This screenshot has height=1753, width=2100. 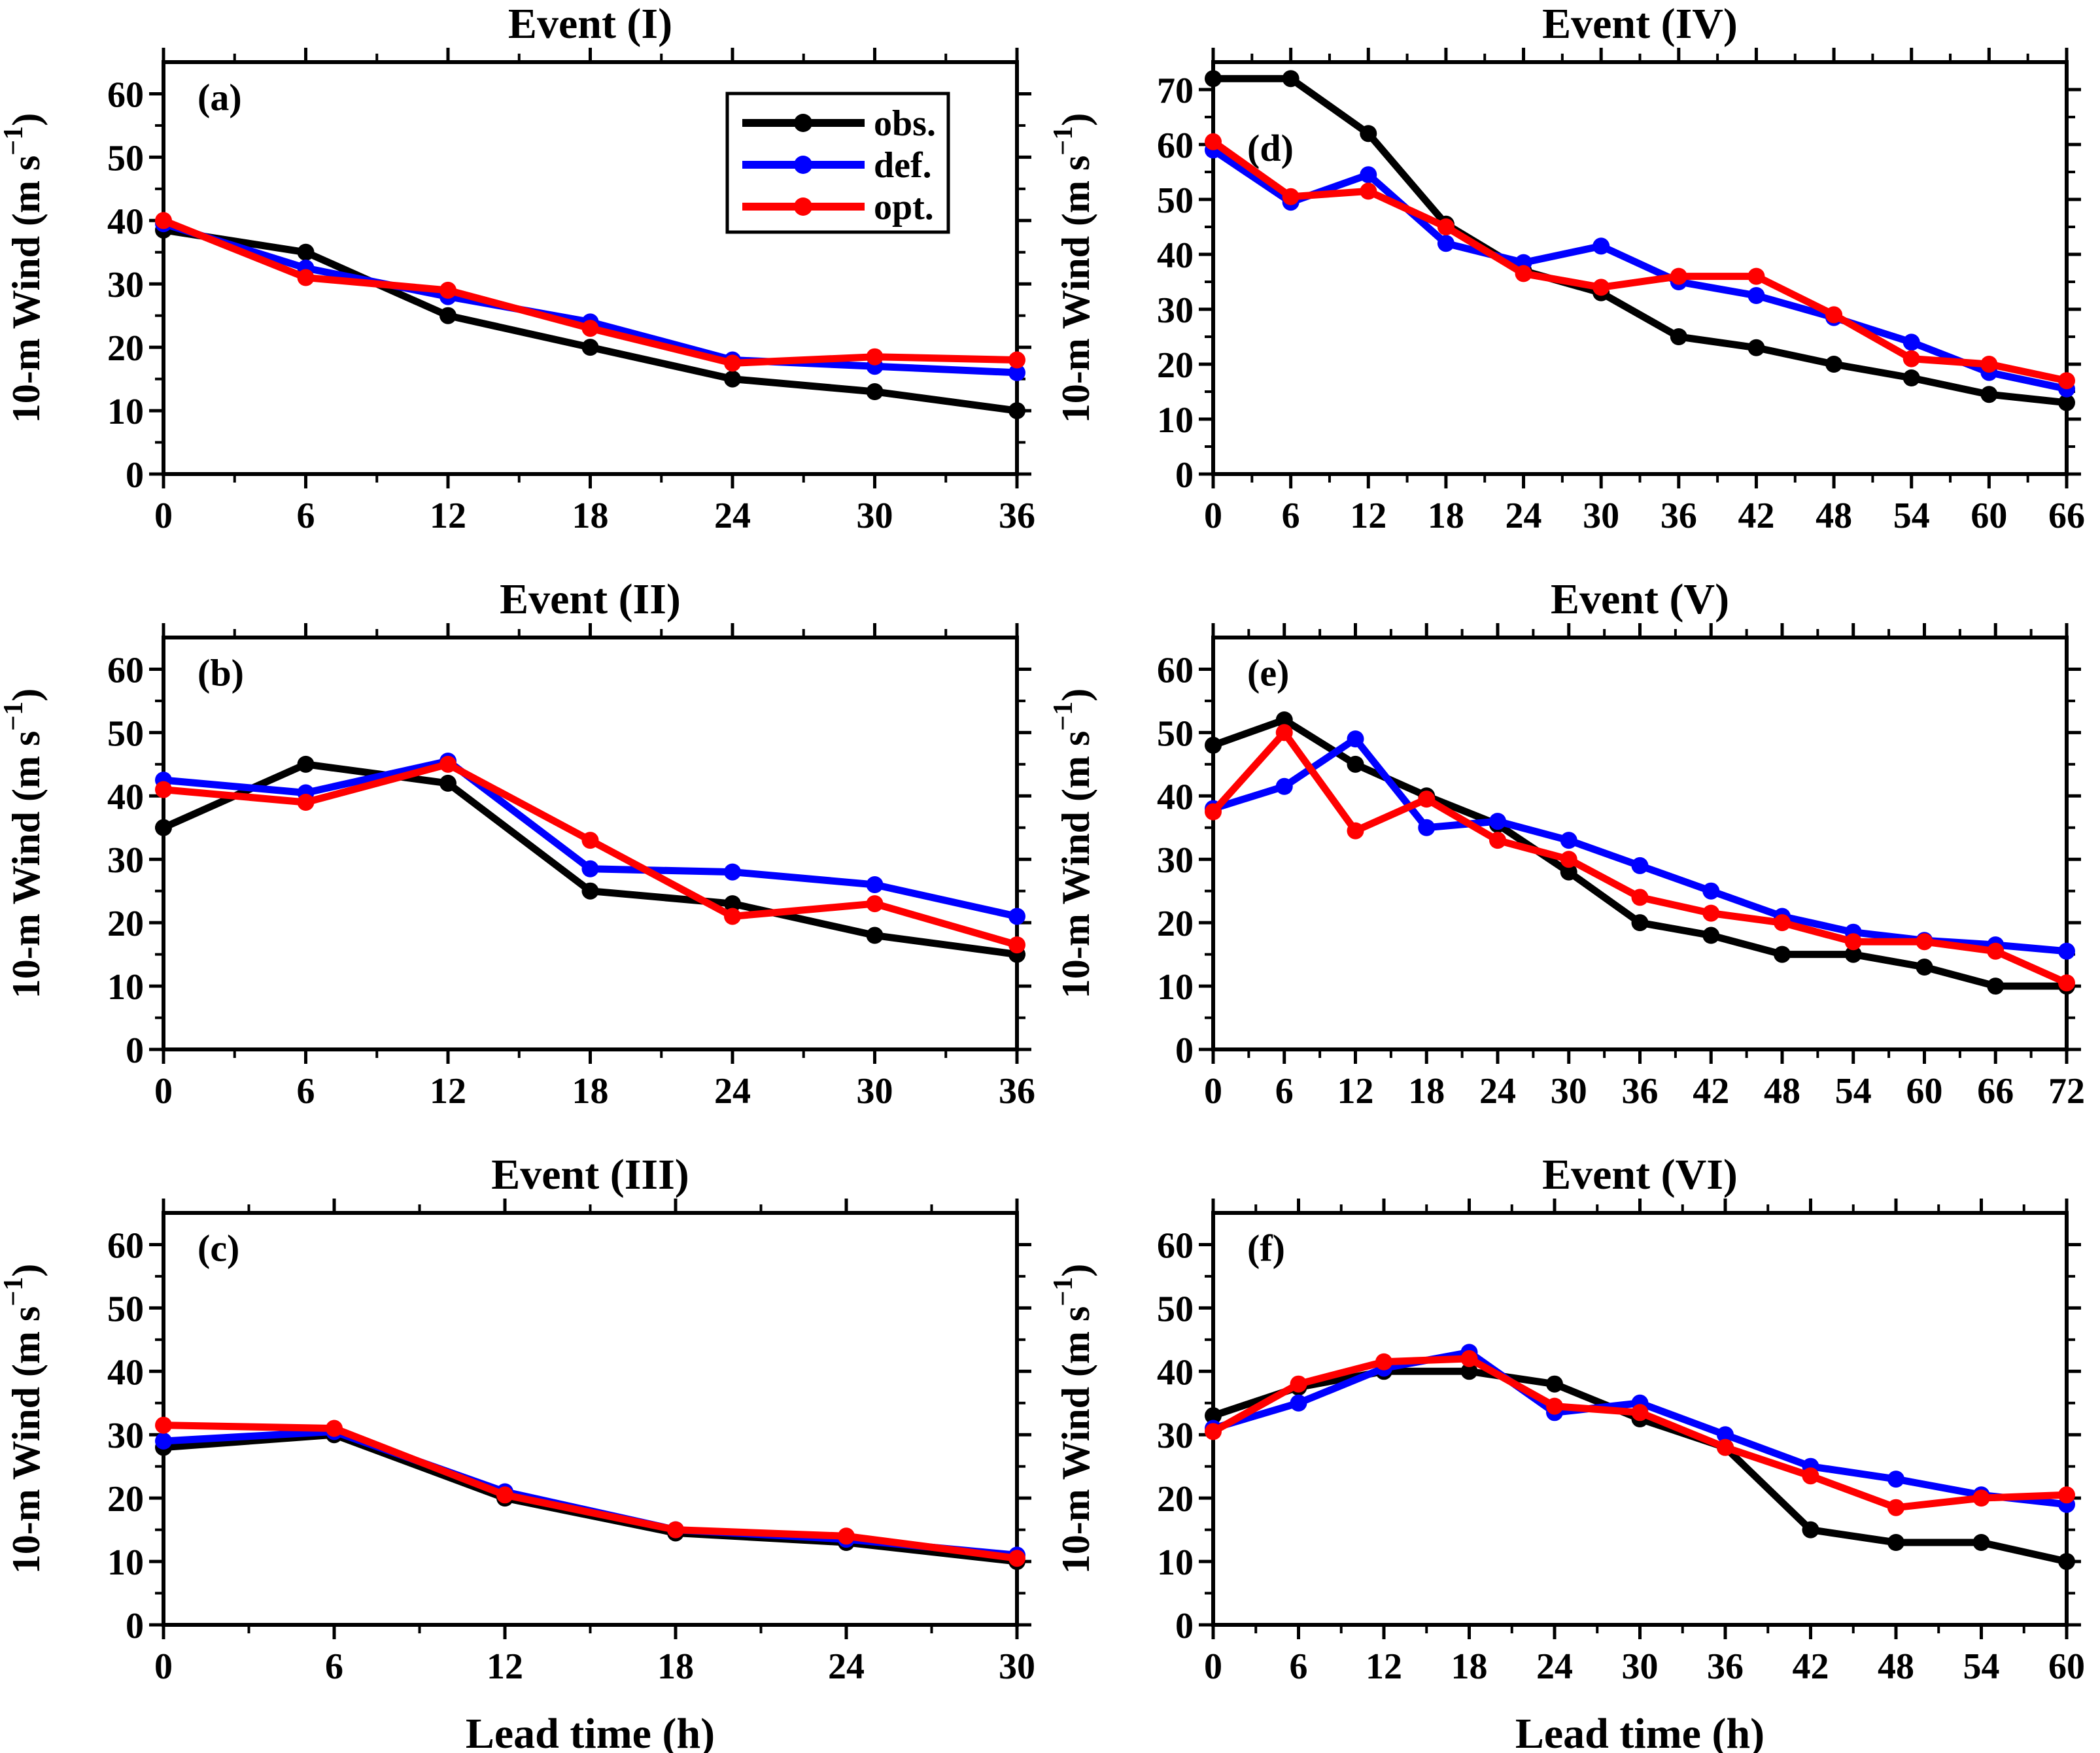 I want to click on panel-d-x-tick-labels: 0 6 12 18 24 30 36 42 48 54 60 66, so click(x=1644, y=516).